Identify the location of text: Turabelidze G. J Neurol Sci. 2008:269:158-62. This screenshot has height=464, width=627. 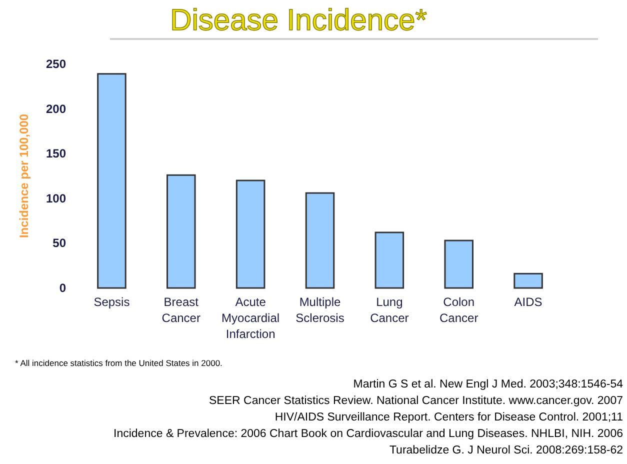
(506, 450).